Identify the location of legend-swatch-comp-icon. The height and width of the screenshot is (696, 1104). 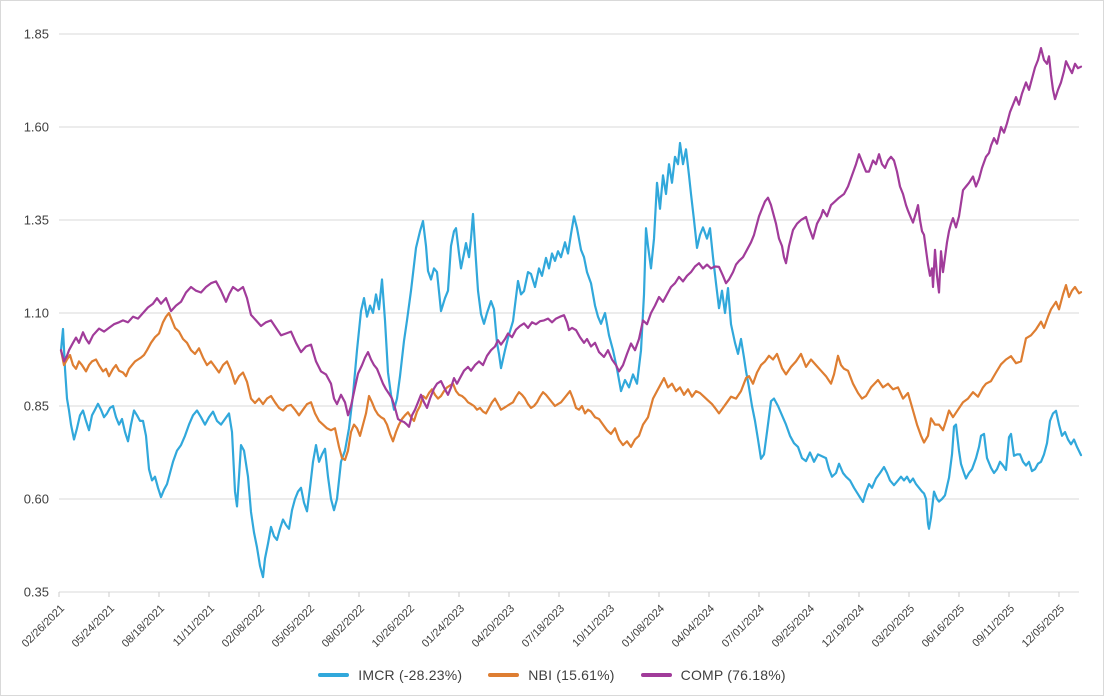
(656, 675).